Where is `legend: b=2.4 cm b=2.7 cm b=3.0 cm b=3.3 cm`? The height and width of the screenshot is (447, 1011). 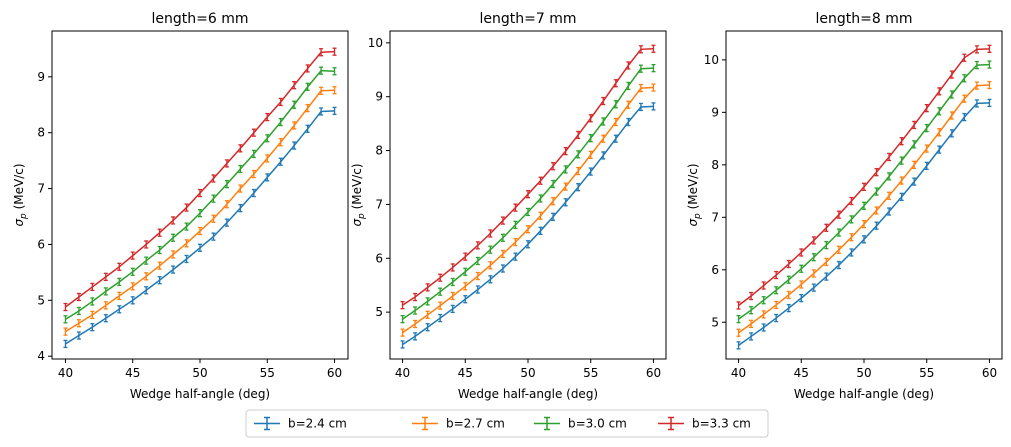
legend: b=2.4 cm b=2.7 cm b=3.0 cm b=3.3 cm is located at coordinates (507, 423).